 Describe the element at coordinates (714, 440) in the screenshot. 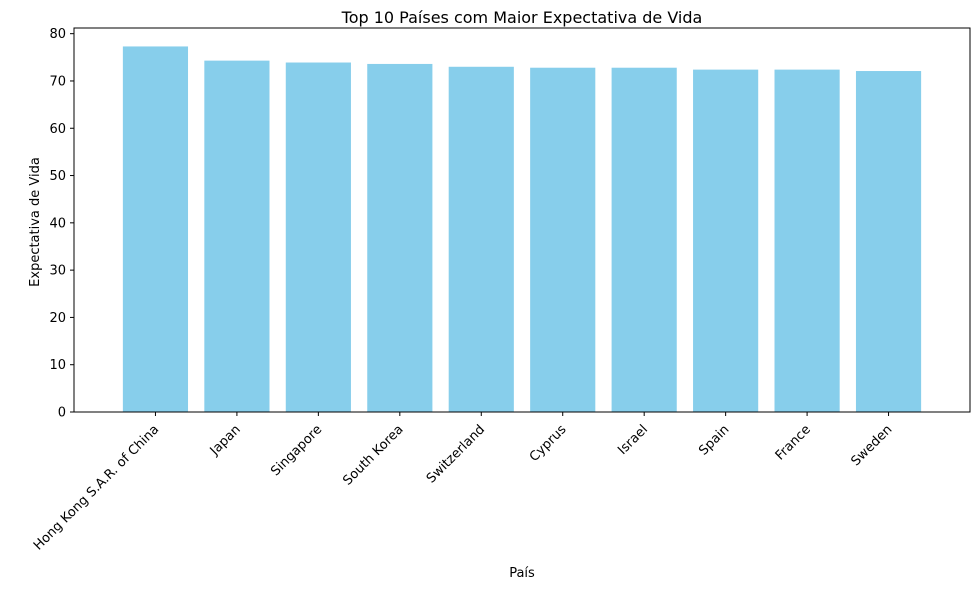

I see `x-tick-label: Spain` at that location.